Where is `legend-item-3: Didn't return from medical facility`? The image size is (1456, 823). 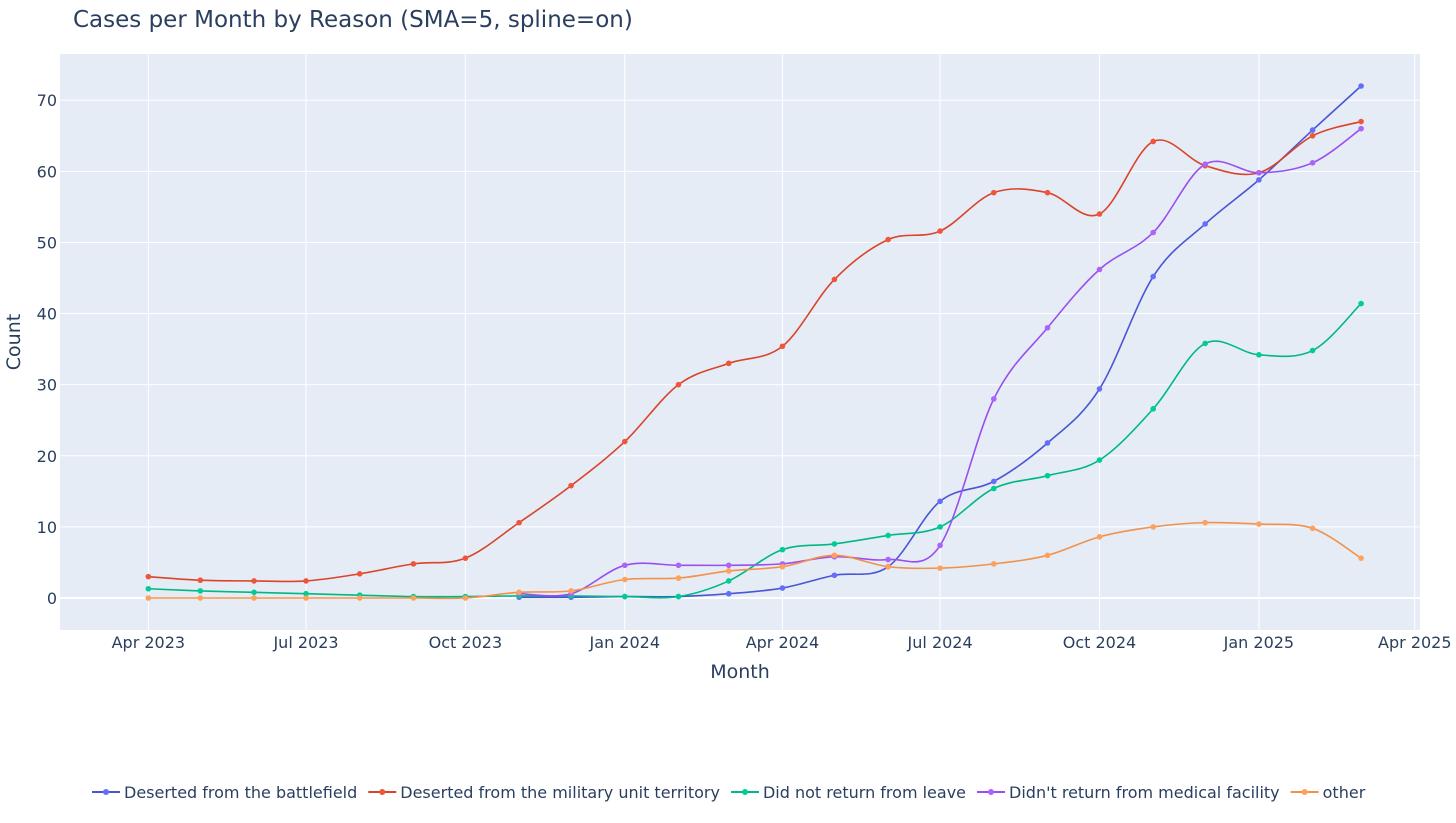 legend-item-3: Didn't return from medical facility is located at coordinates (1128, 792).